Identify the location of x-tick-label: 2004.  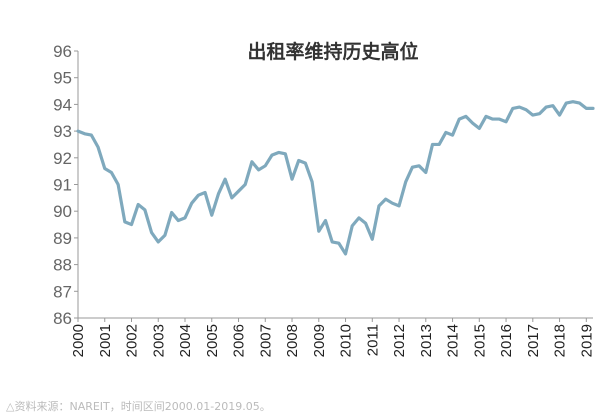
(185, 340).